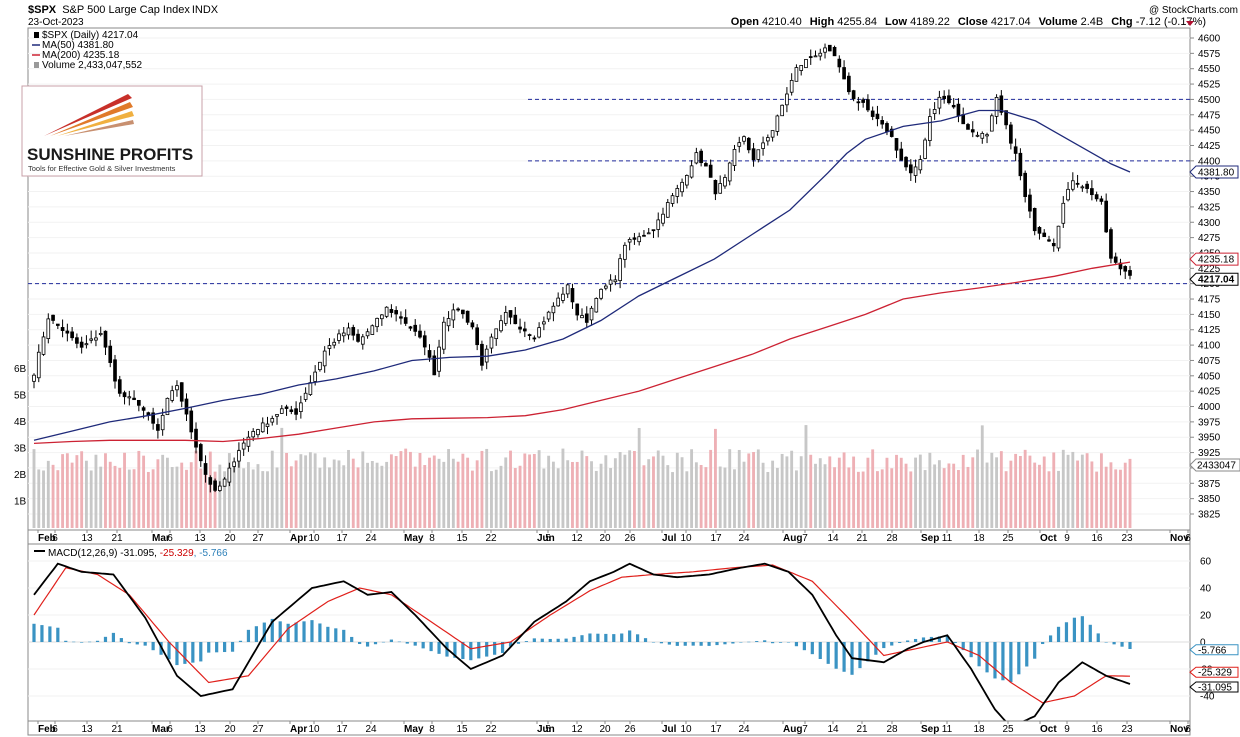  Describe the element at coordinates (1209, 131) in the screenshot. I see `price-tick-label: 4450` at that location.